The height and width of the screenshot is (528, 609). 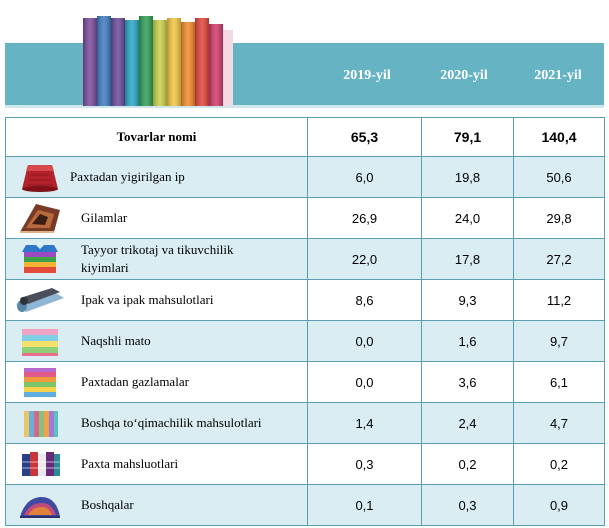 What do you see at coordinates (559, 218) in the screenshot?
I see `value-2021: 29,8` at bounding box center [559, 218].